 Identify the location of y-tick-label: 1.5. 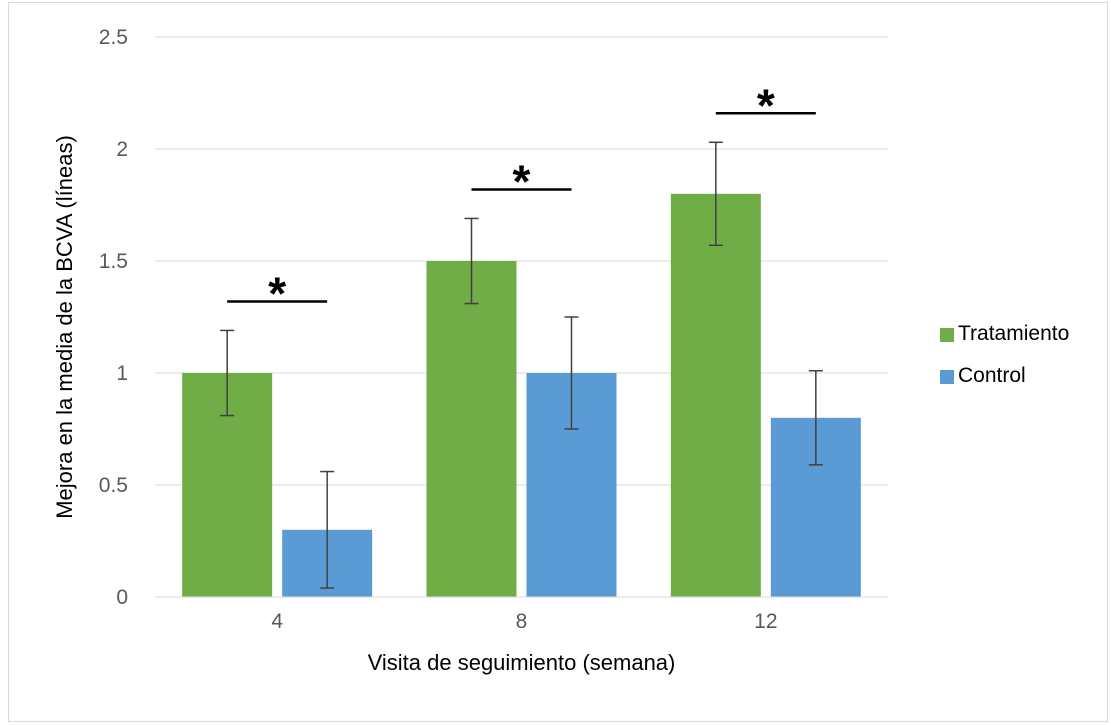
(113, 261).